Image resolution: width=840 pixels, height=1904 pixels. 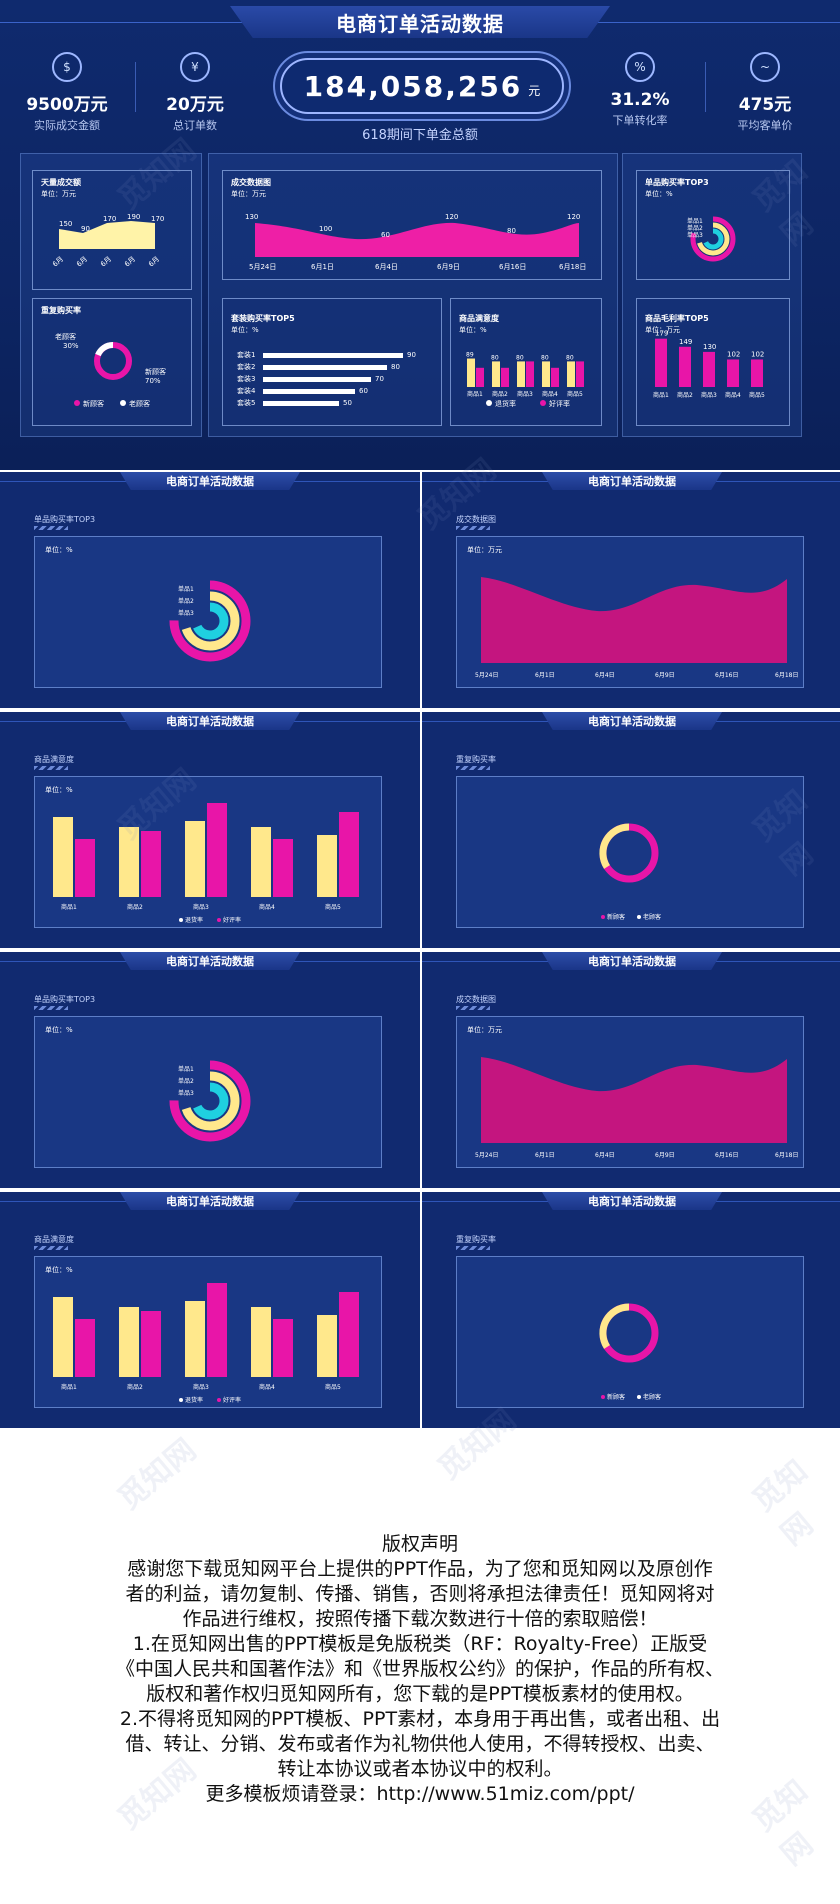 I want to click on x-tick: 6月16日, so click(x=512, y=267).